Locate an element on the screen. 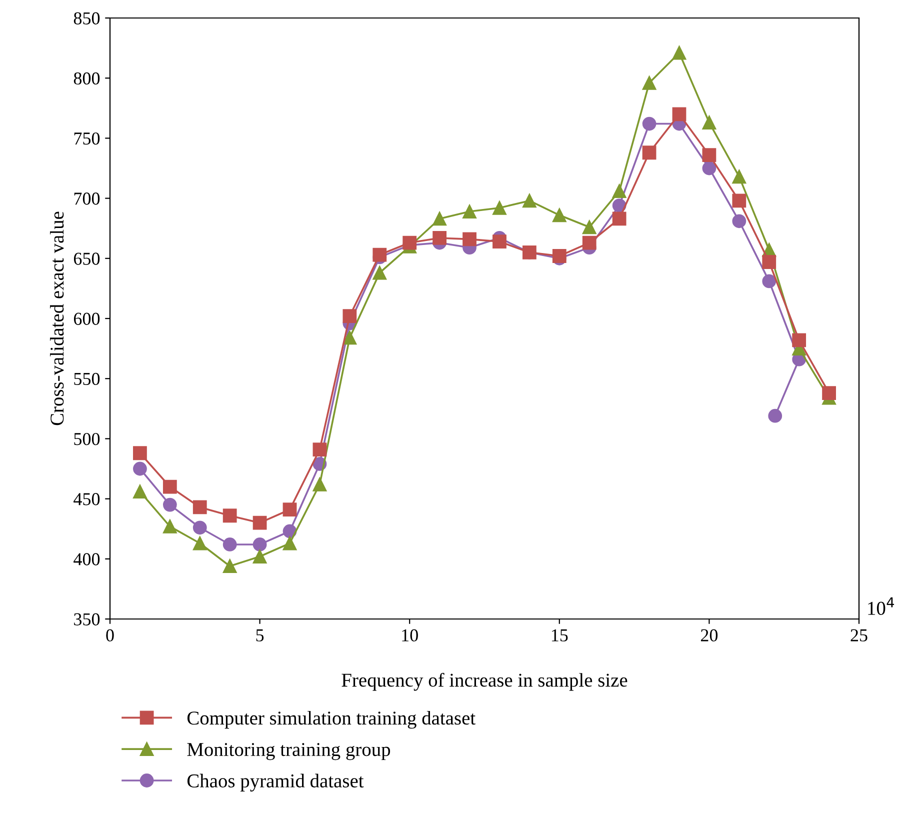 This screenshot has width=900, height=814. y-tick-label: 700 is located at coordinates (87, 198).